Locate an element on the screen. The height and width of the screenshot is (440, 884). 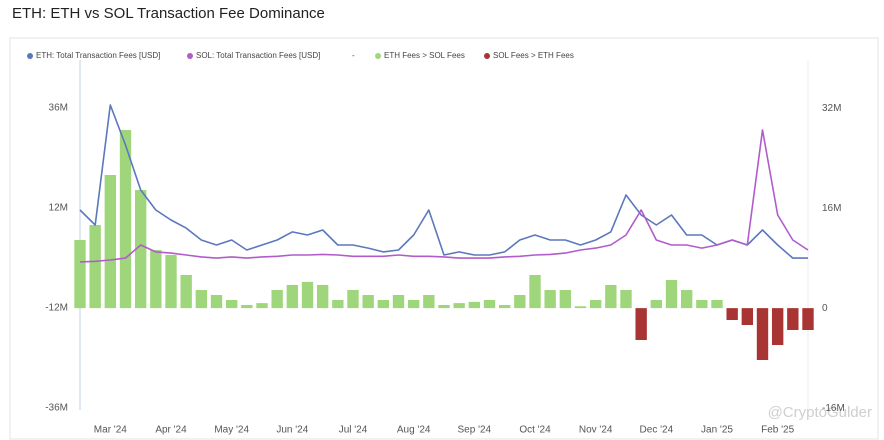
y-tick-label: -12M is located at coordinates (56, 308).